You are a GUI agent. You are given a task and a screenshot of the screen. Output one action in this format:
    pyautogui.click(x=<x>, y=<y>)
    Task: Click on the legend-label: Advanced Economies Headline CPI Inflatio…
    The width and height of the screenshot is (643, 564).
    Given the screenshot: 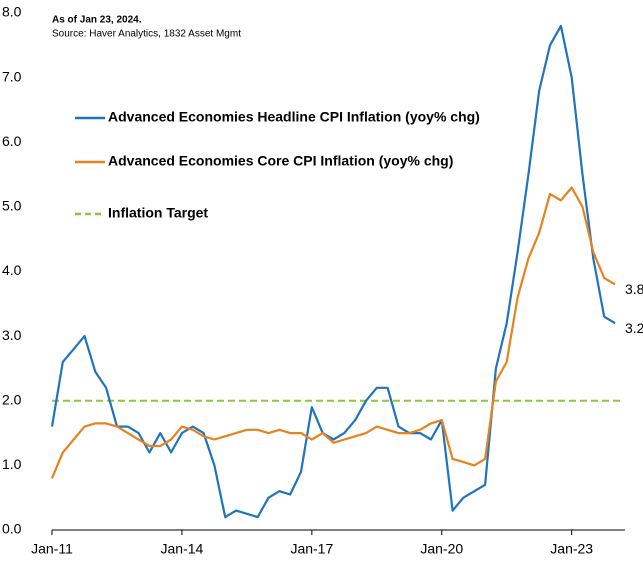 What is the action you would take?
    pyautogui.click(x=294, y=117)
    